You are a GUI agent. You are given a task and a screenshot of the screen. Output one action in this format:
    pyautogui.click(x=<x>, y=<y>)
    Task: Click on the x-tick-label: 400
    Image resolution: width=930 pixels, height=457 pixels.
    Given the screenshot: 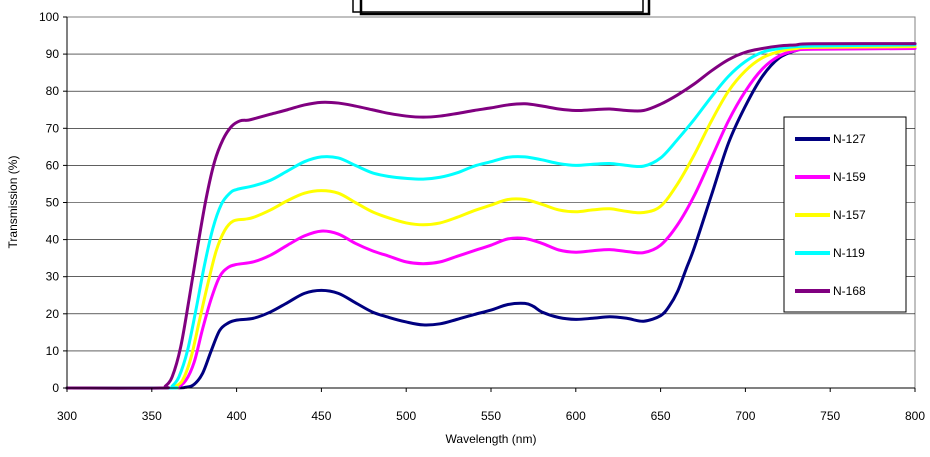 What is the action you would take?
    pyautogui.click(x=237, y=416)
    